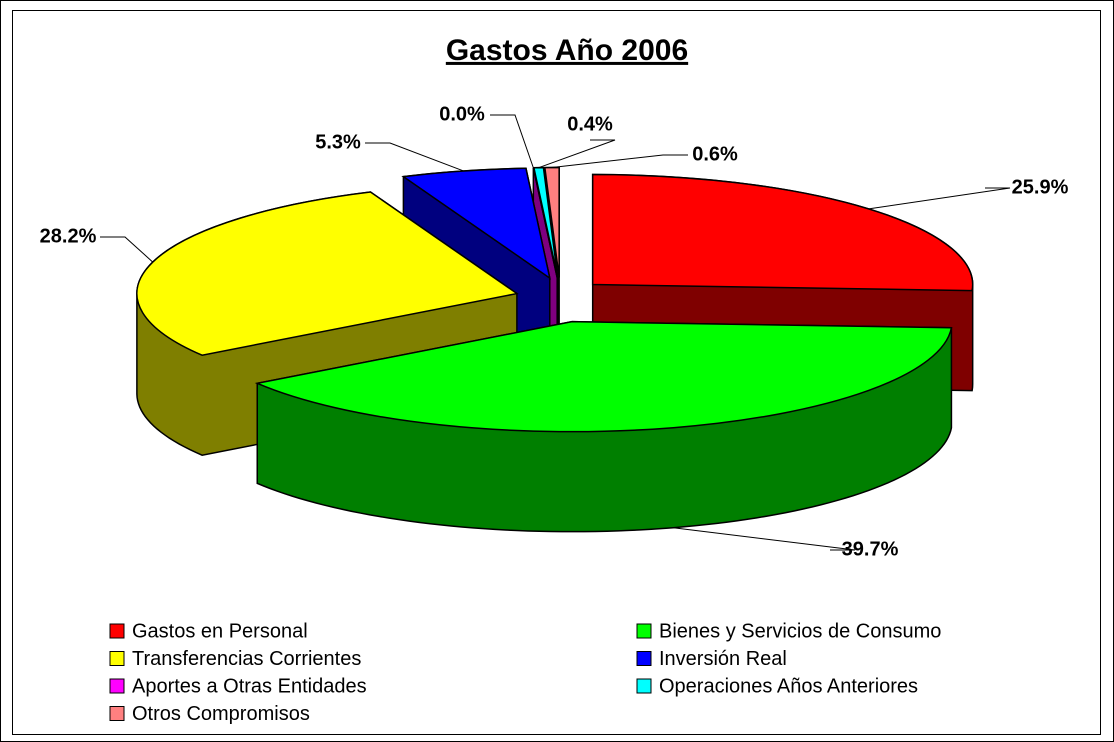  What do you see at coordinates (788, 686) in the screenshot?
I see `legend-label: Operaciones Años Anteriores` at bounding box center [788, 686].